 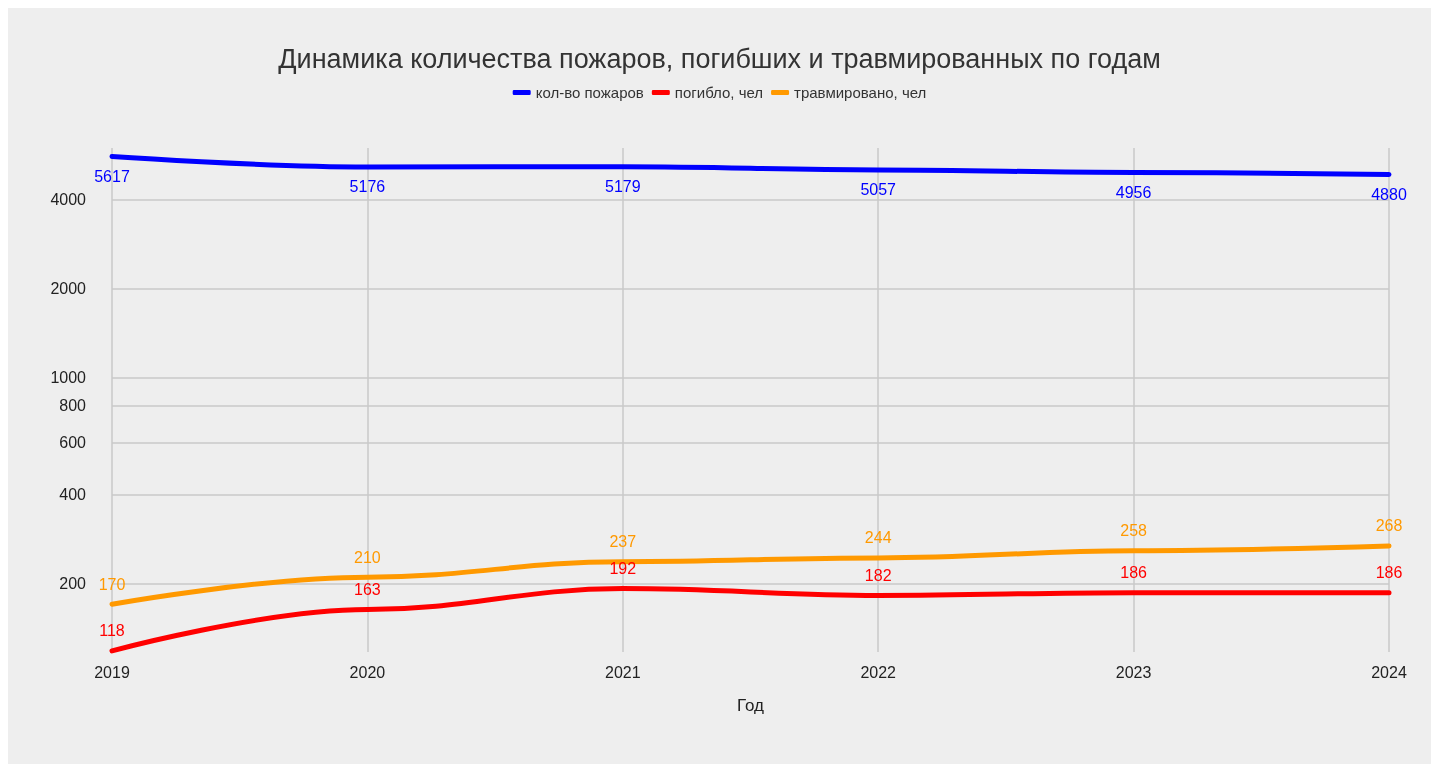 I want to click on data-label: 5179, so click(x=623, y=187).